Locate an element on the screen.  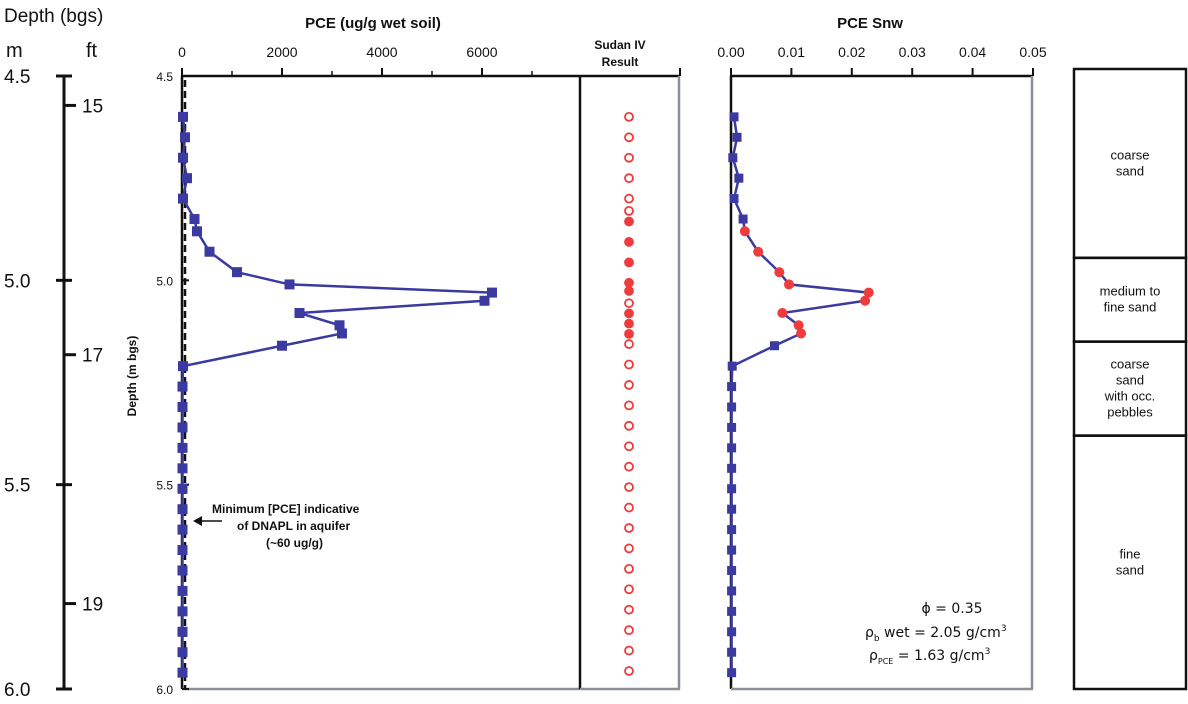
lithology-unit is located at coordinates (1130, 562).